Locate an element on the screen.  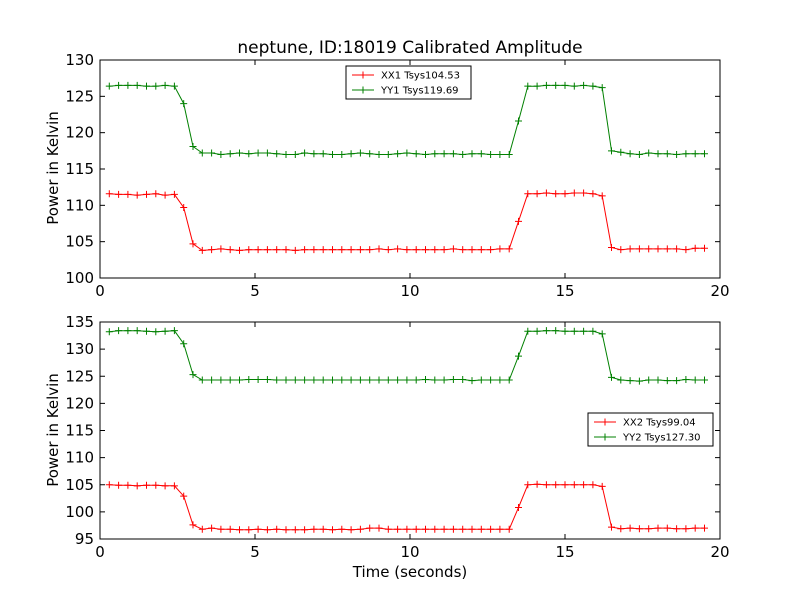
y-tick-label: 115 is located at coordinates (79, 169).